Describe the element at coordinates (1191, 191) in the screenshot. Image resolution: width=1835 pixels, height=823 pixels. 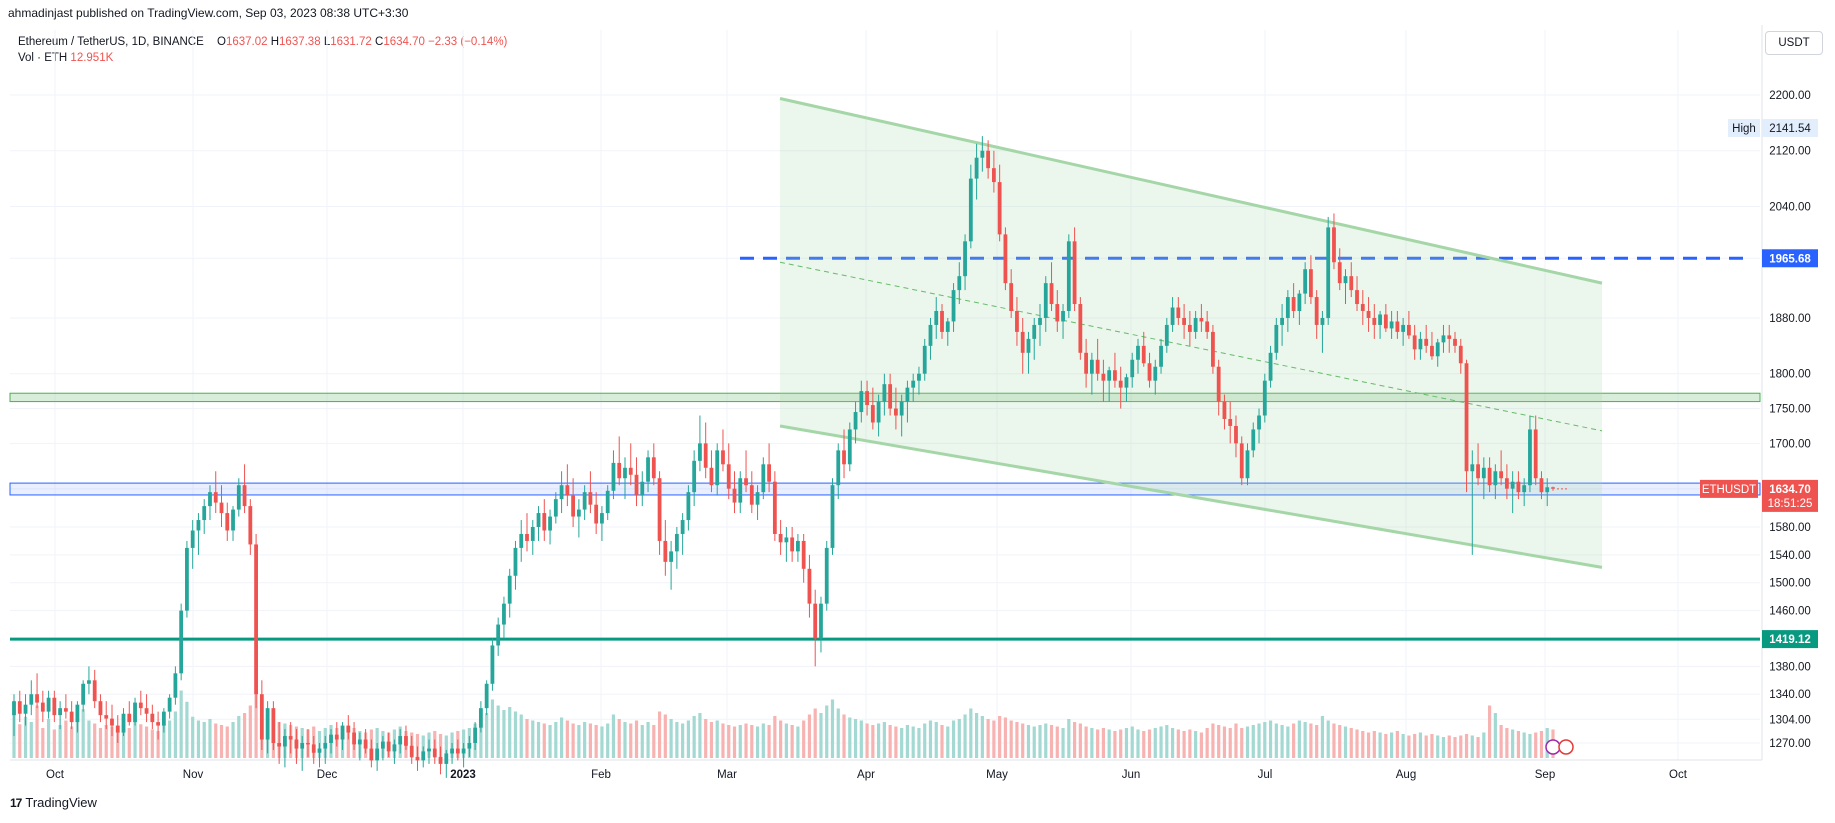
I see `channel-upper-line` at that location.